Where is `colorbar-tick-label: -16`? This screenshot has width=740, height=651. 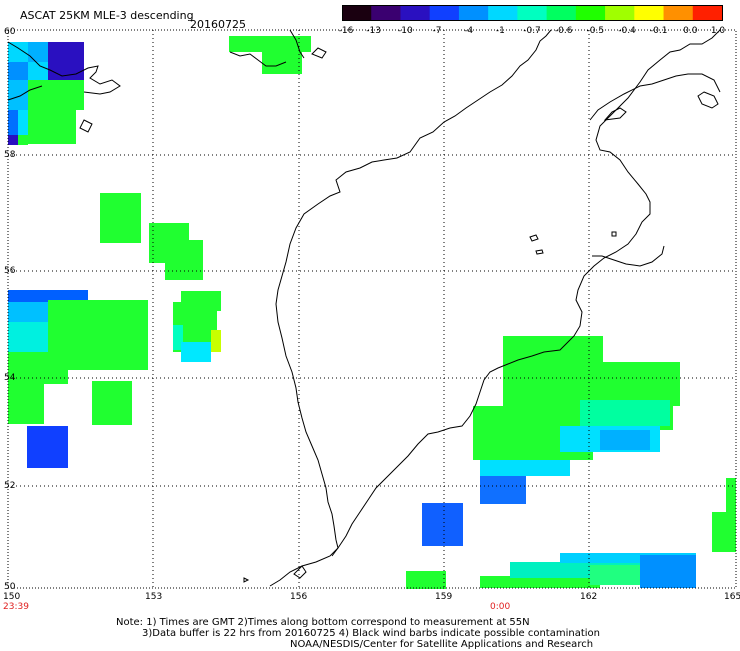 colorbar-tick-label: -16 is located at coordinates (346, 31).